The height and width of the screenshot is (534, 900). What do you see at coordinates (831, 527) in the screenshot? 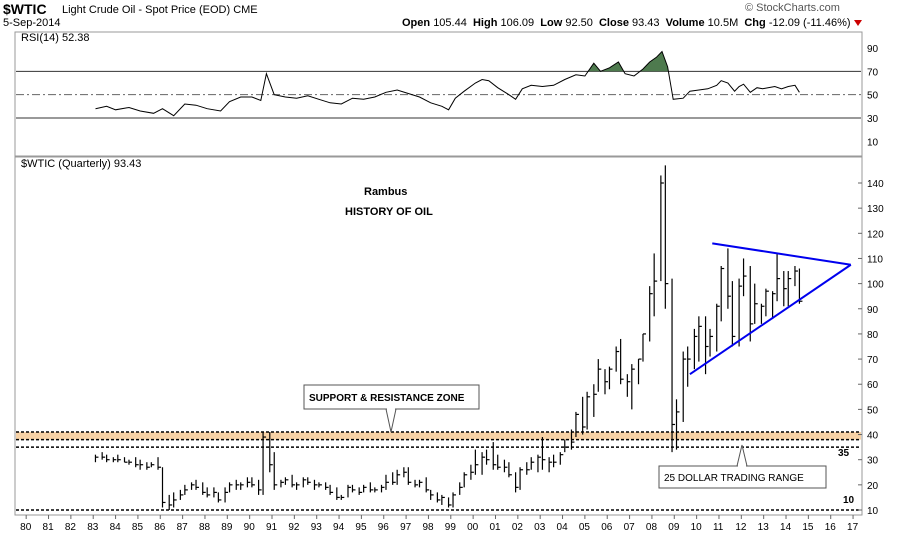
I see `x-tick-label: 16` at bounding box center [831, 527].